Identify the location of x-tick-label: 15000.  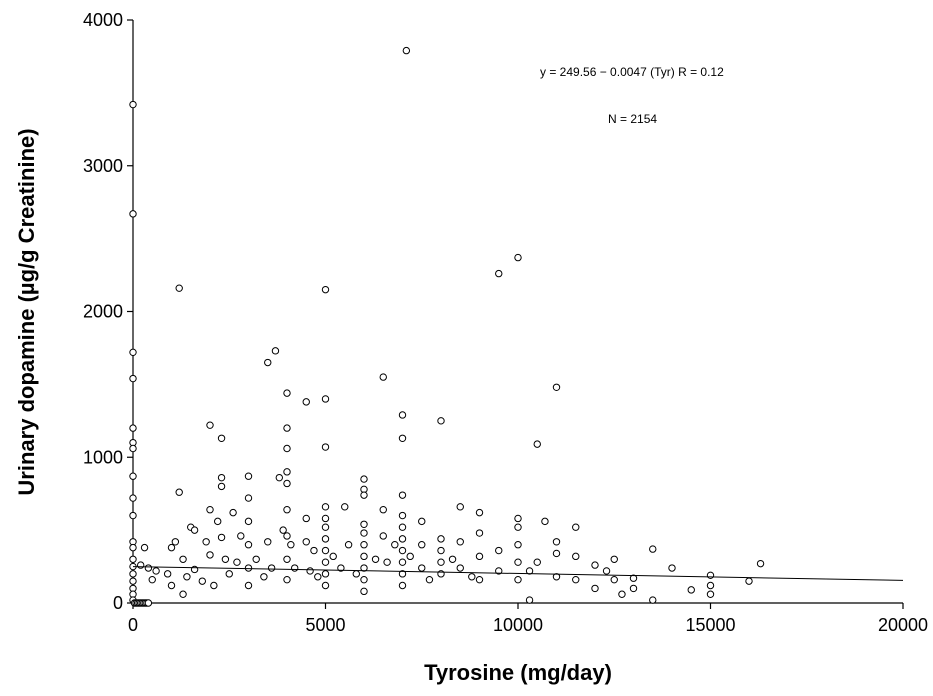
(710, 625).